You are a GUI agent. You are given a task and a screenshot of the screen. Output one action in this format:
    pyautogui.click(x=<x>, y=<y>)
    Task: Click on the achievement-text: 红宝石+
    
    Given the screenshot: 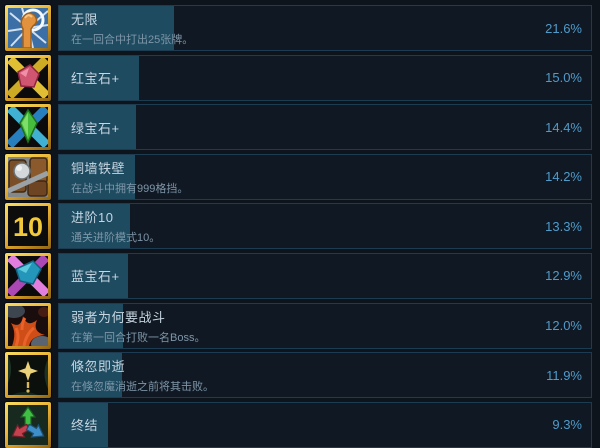 What is the action you would take?
    pyautogui.click(x=95, y=78)
    